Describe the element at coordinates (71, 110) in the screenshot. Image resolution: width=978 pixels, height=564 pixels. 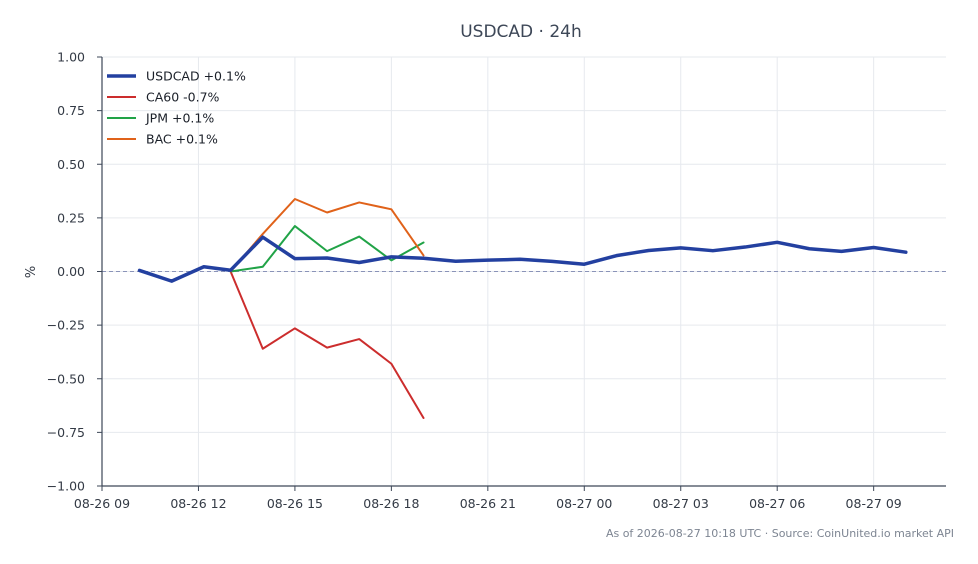
I see `y-tick-label: 0.75` at that location.